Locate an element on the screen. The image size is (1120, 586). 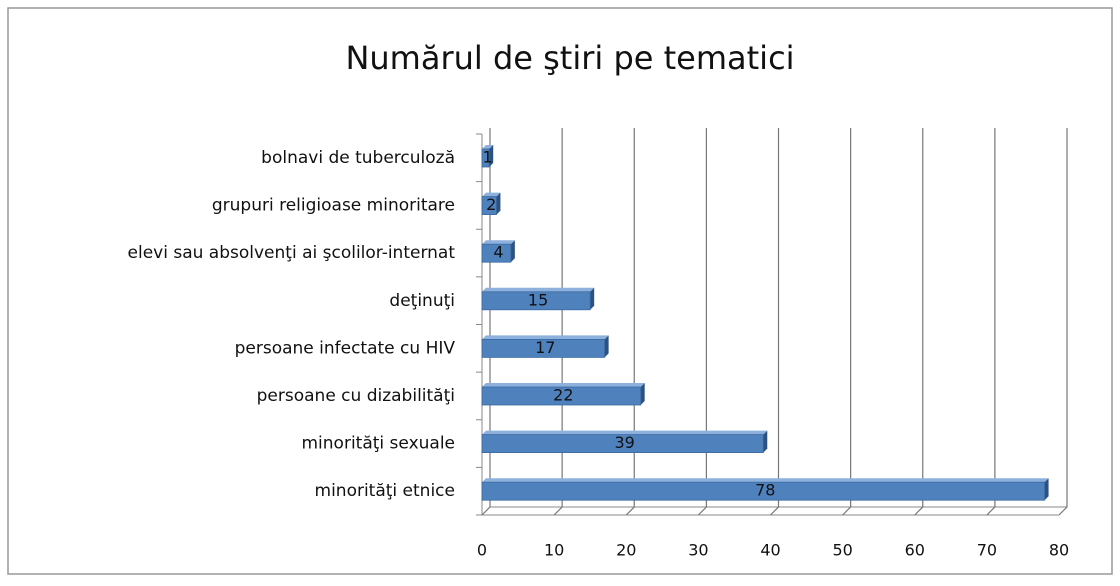
x-tick-label: 30 is located at coordinates (698, 550).